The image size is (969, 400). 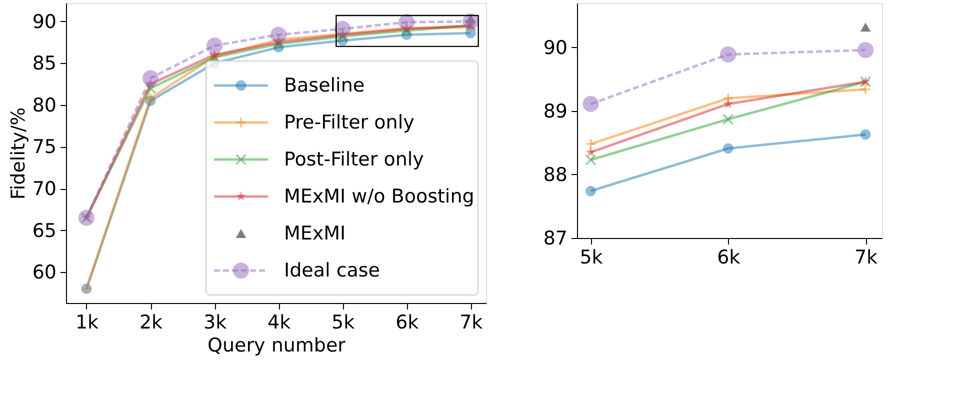 What do you see at coordinates (87, 323) in the screenshot?
I see `x-tick-label: 1k` at bounding box center [87, 323].